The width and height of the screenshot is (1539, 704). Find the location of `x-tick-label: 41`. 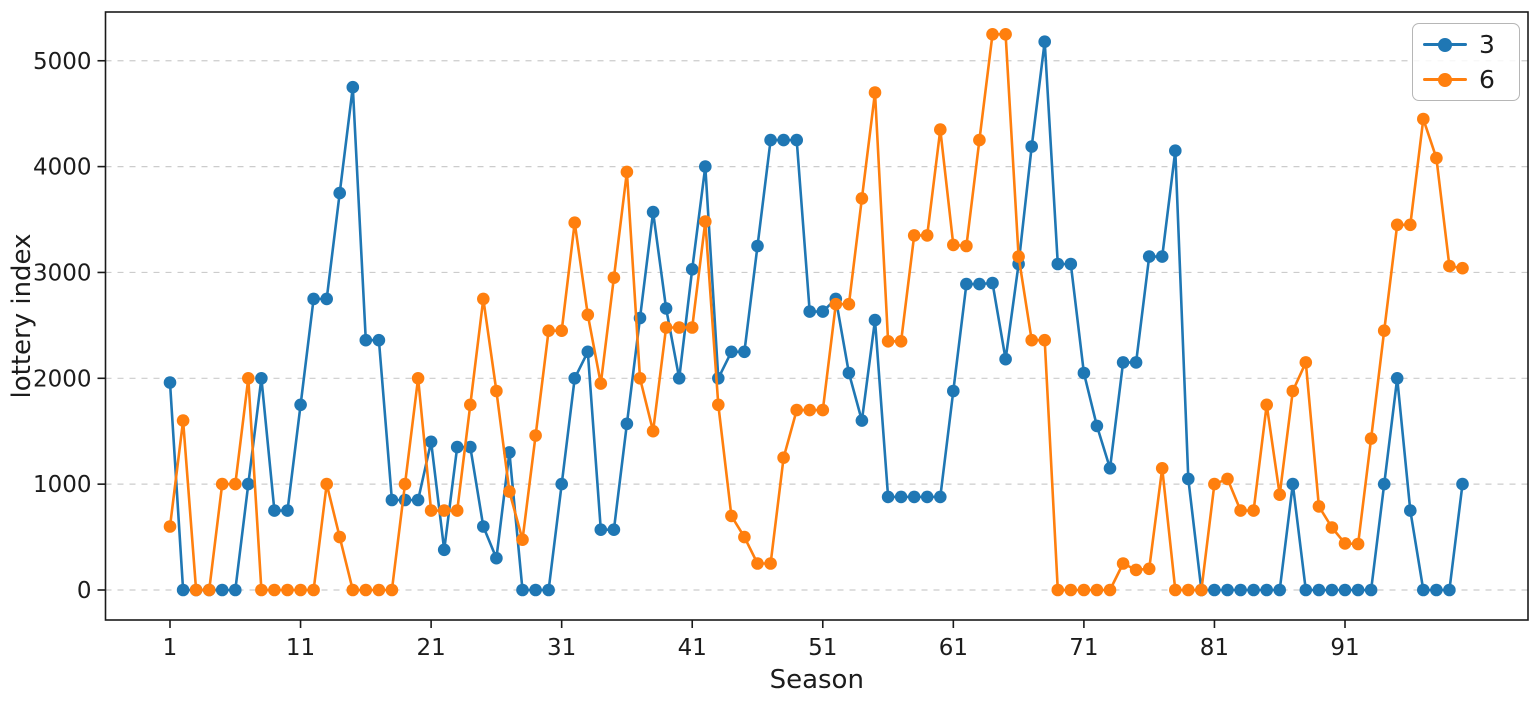

x-tick-label: 41 is located at coordinates (692, 648).